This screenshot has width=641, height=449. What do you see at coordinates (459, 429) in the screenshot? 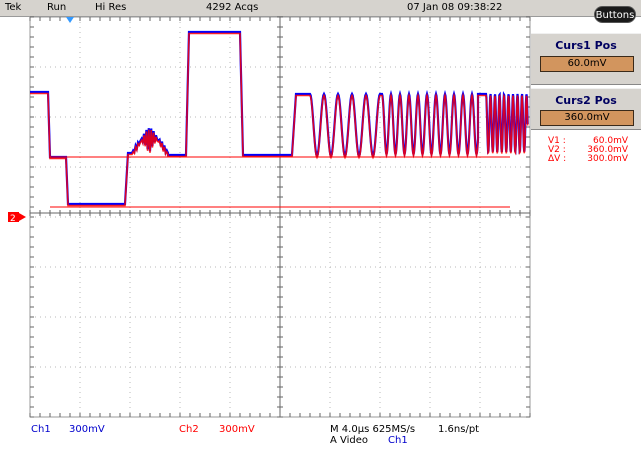
I see `sample-resolution: 1.6ns/pt` at bounding box center [459, 429].